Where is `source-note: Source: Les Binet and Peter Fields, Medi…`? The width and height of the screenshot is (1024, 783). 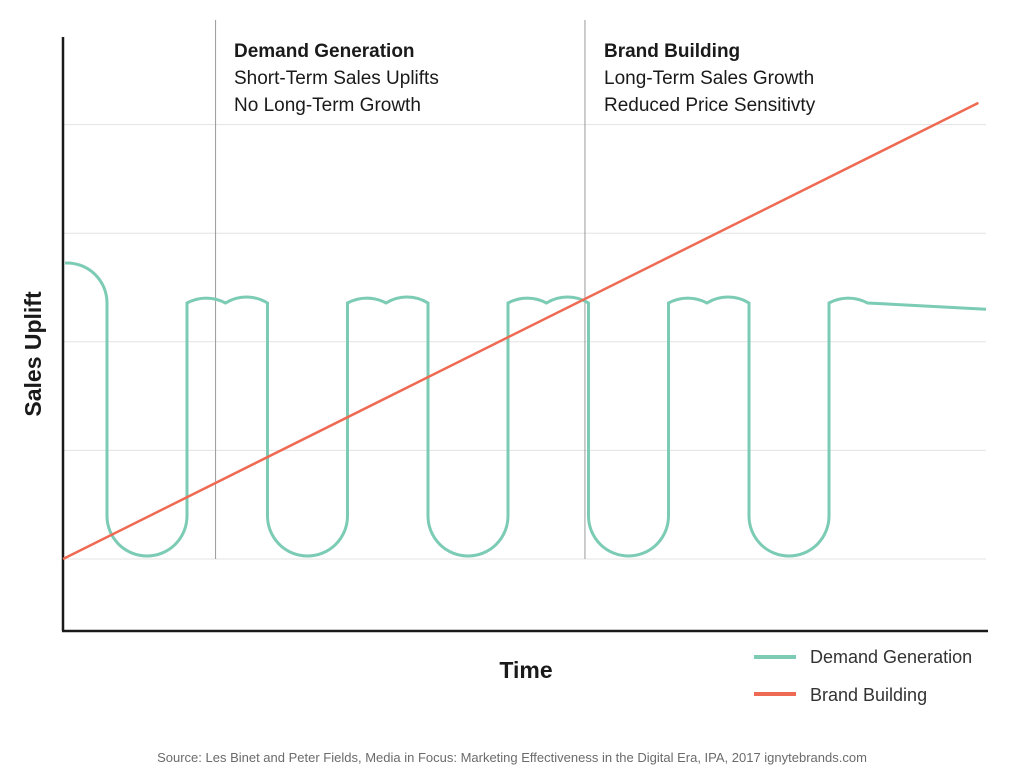
source-note: Source: Les Binet and Peter Fields, Medi… is located at coordinates (512, 757).